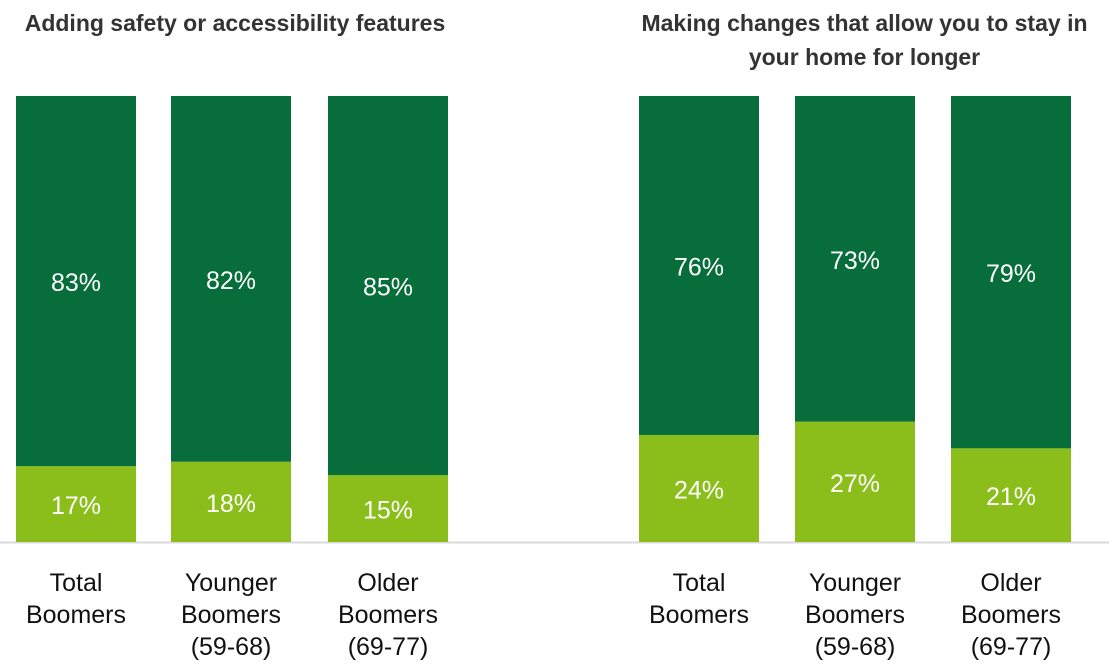 This screenshot has width=1109, height=666. Describe the element at coordinates (235, 23) in the screenshot. I see `chart-title-left: Adding safety or accessibility features` at that location.